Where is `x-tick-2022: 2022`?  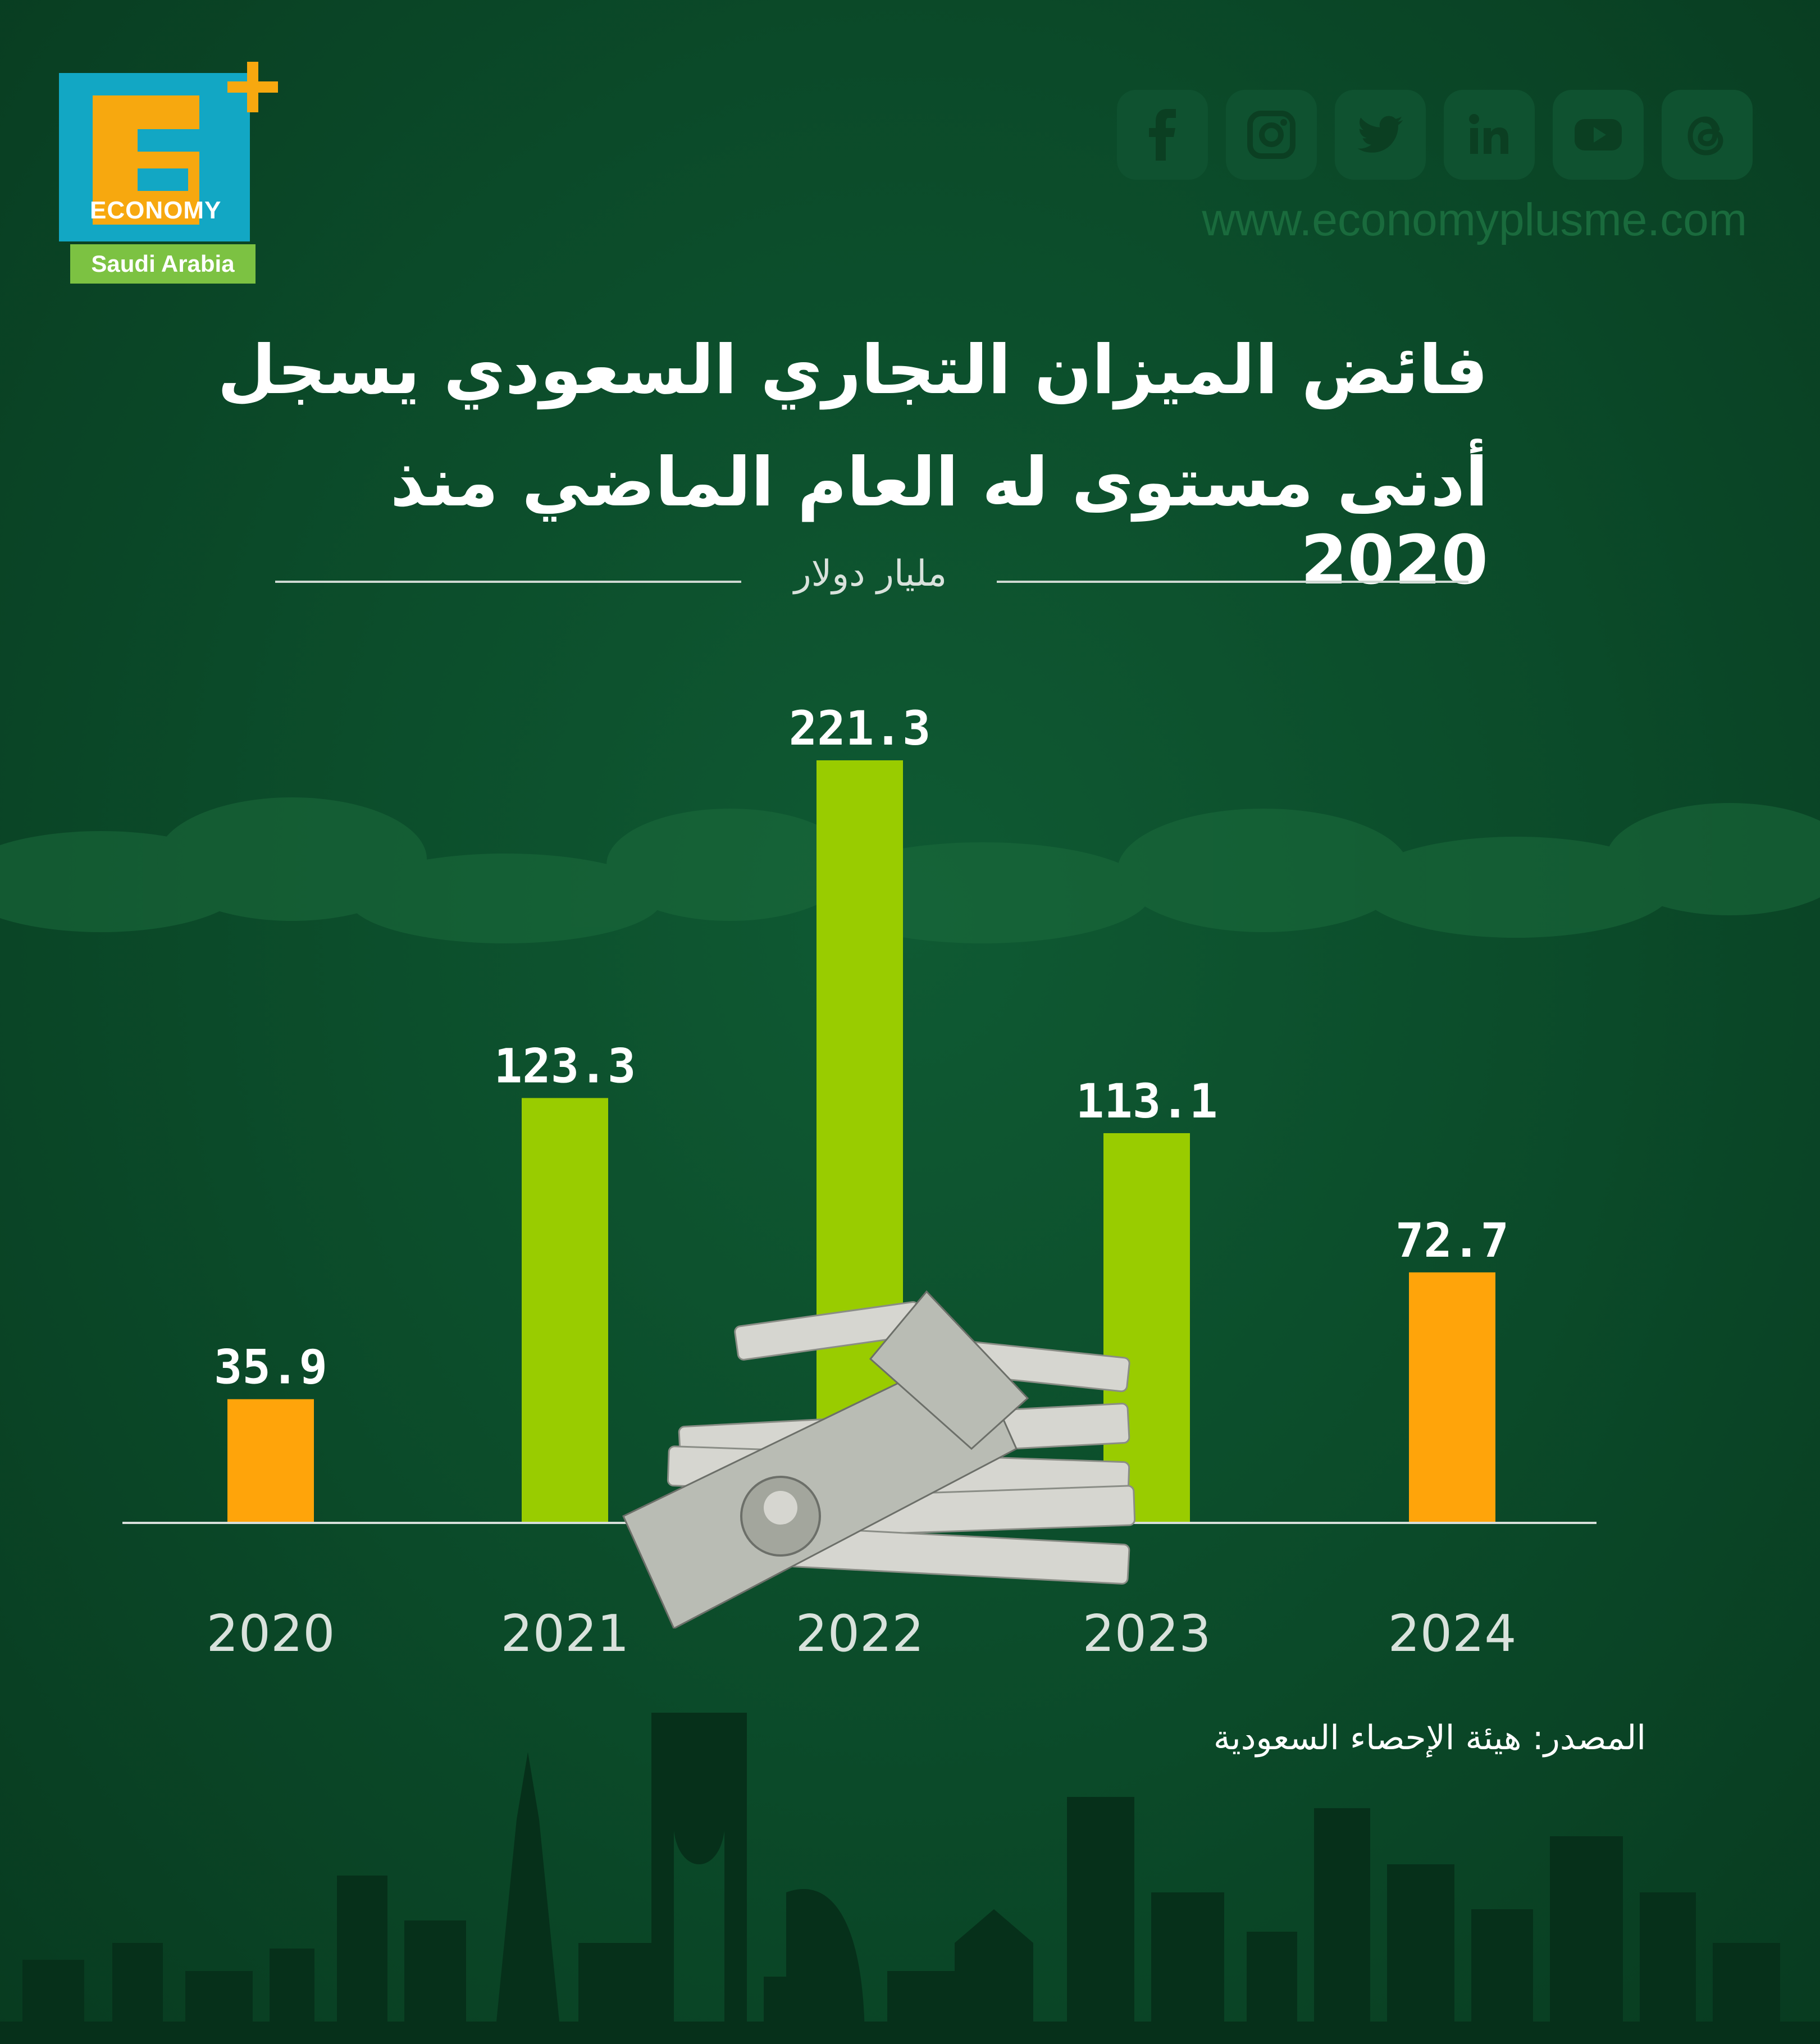
x-tick-2022: 2022 is located at coordinates (859, 1633).